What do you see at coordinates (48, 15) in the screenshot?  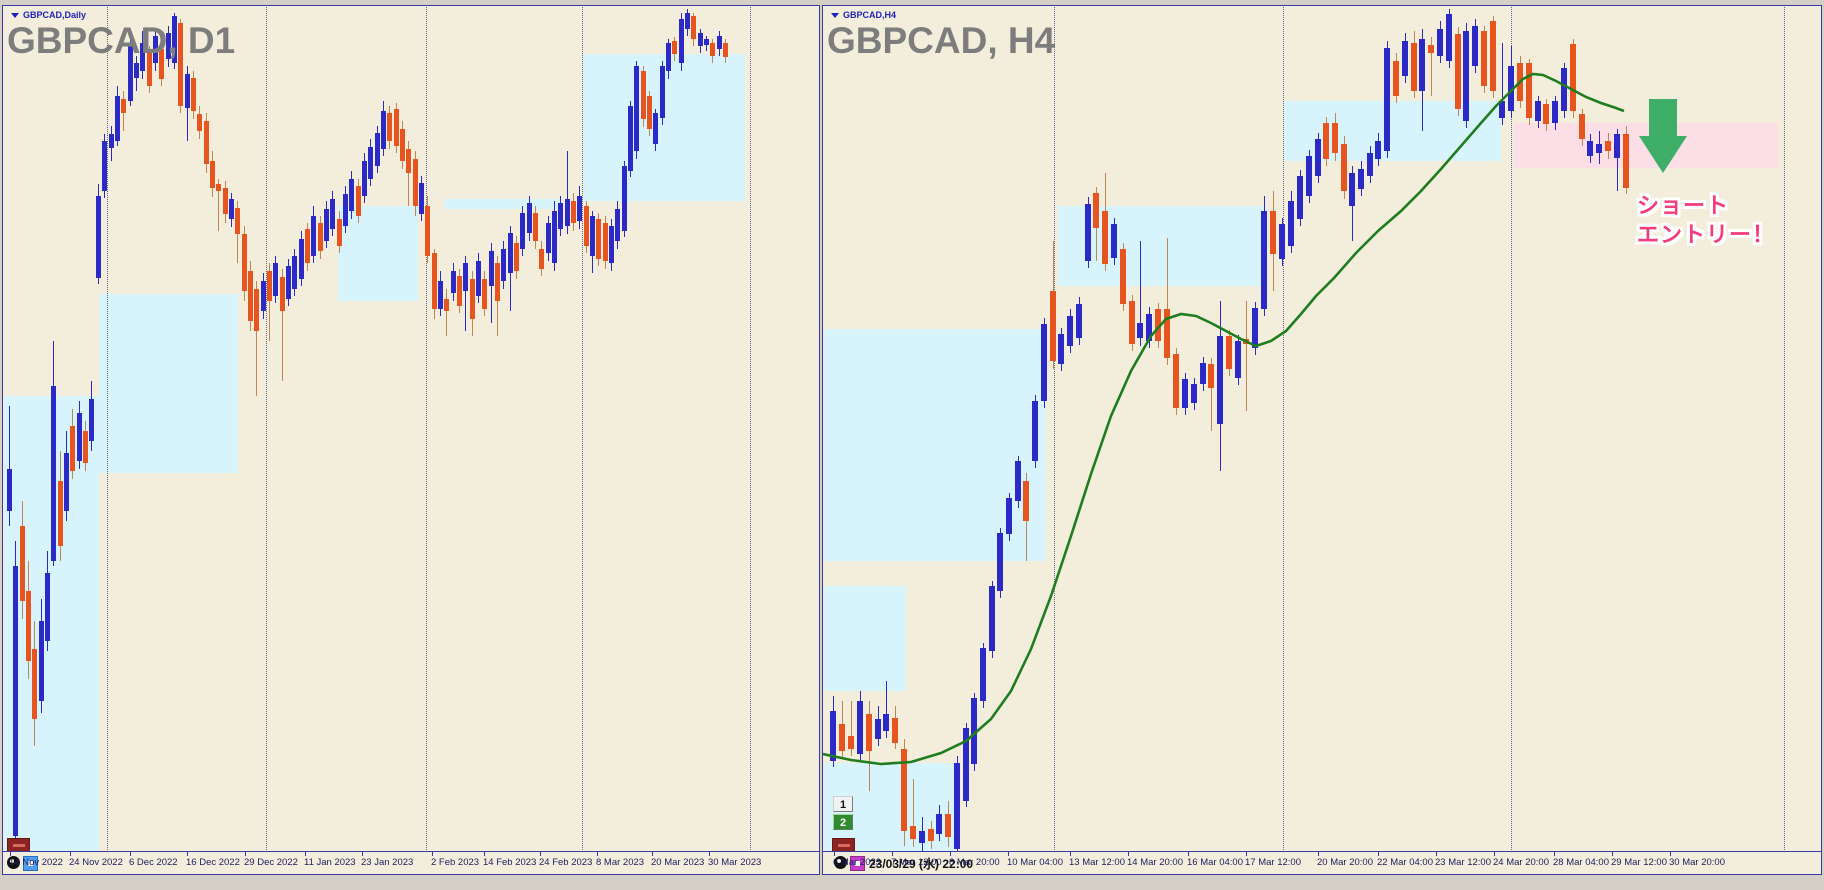 I see `chart-tab-daily: GBPCAD,Daily` at bounding box center [48, 15].